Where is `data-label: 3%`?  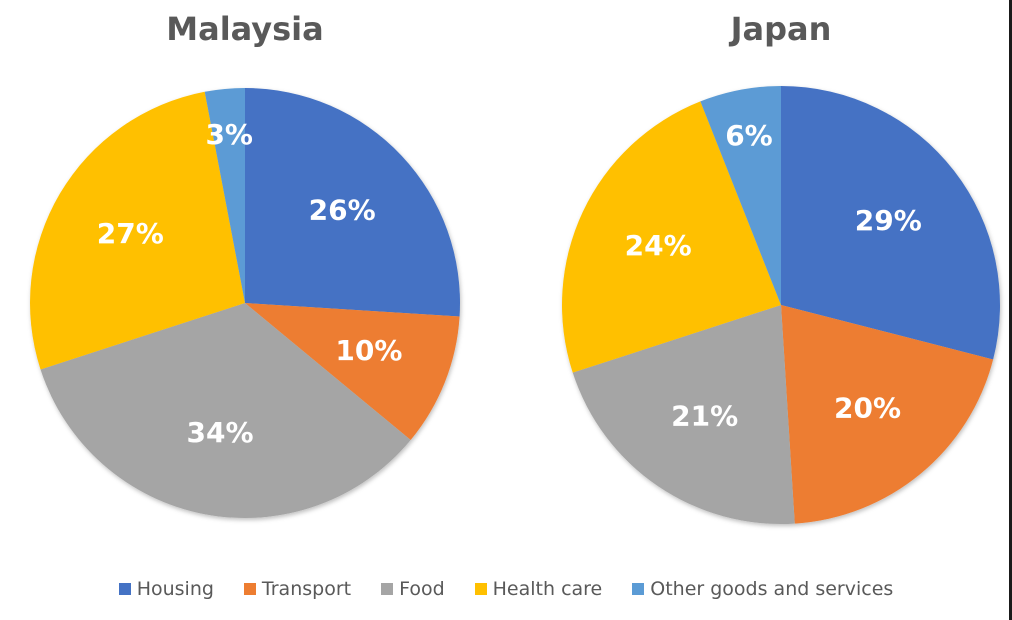
data-label: 3% is located at coordinates (229, 134).